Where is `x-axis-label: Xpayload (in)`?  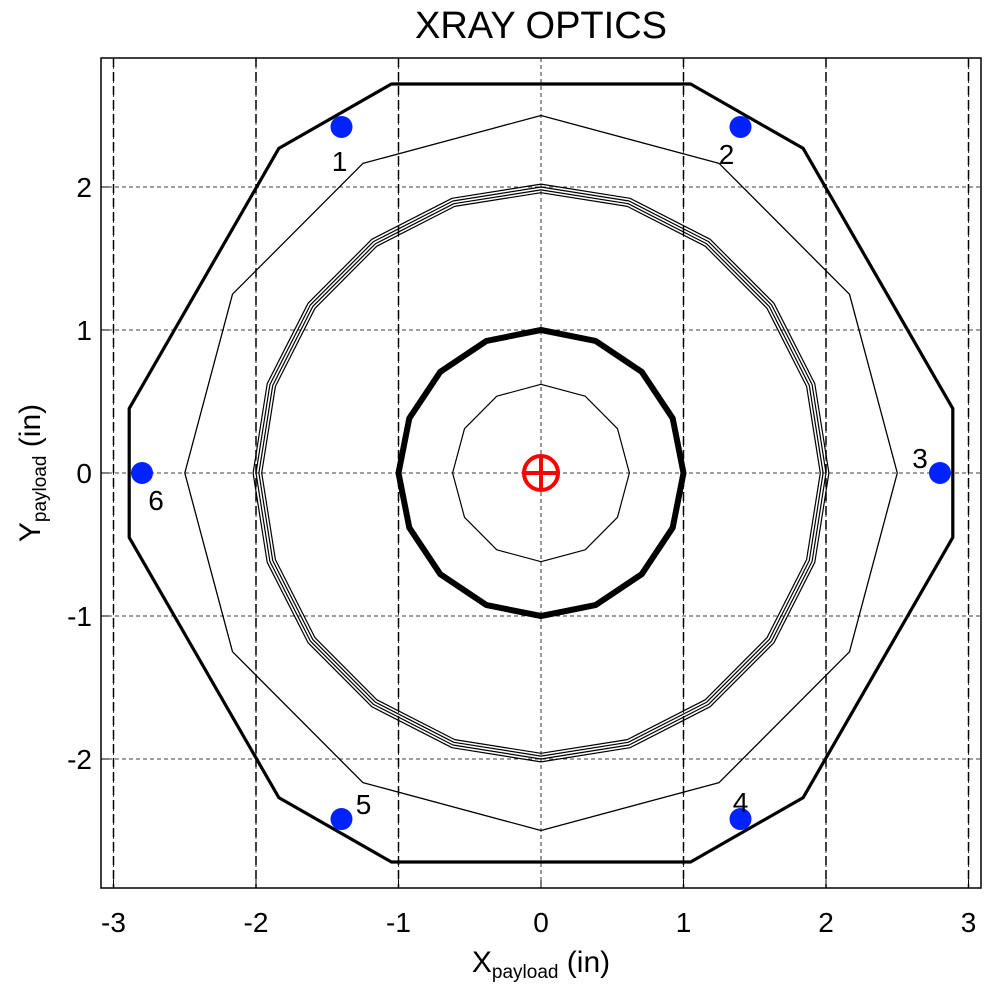 x-axis-label: Xpayload (in) is located at coordinates (541, 964).